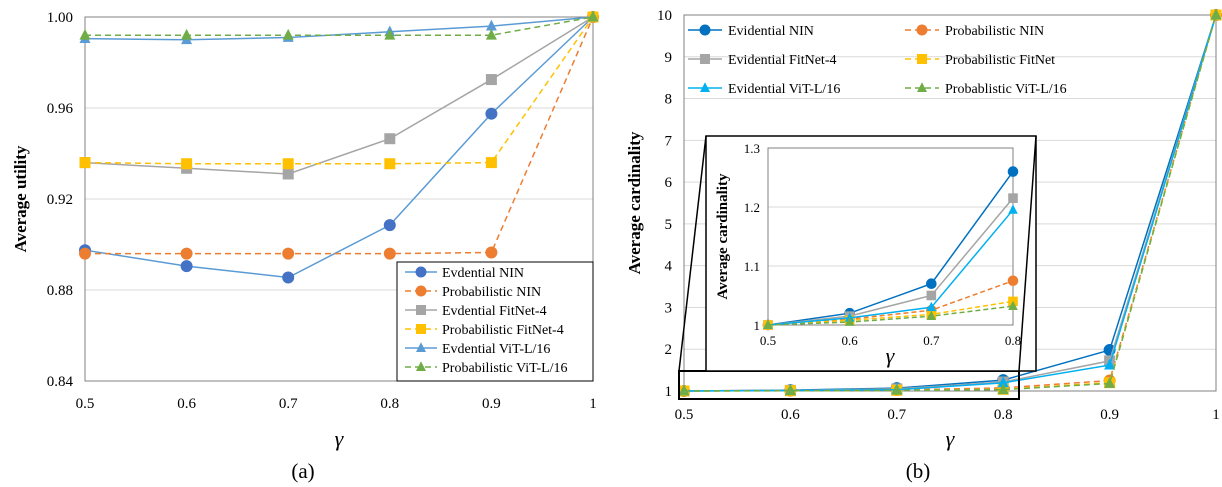 This screenshot has height=487, width=1222. Describe the element at coordinates (593, 404) in the screenshot. I see `x-tick-label-a: 1` at that location.